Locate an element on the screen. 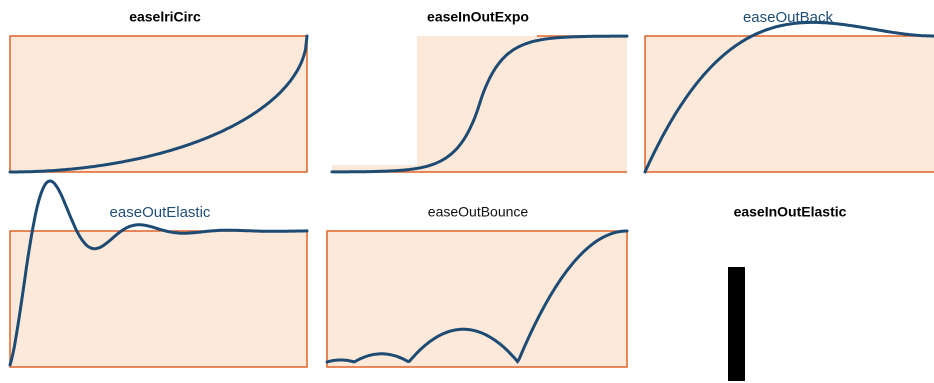 This screenshot has width=934, height=383. panel-title: easelriCirc is located at coordinates (165, 17).